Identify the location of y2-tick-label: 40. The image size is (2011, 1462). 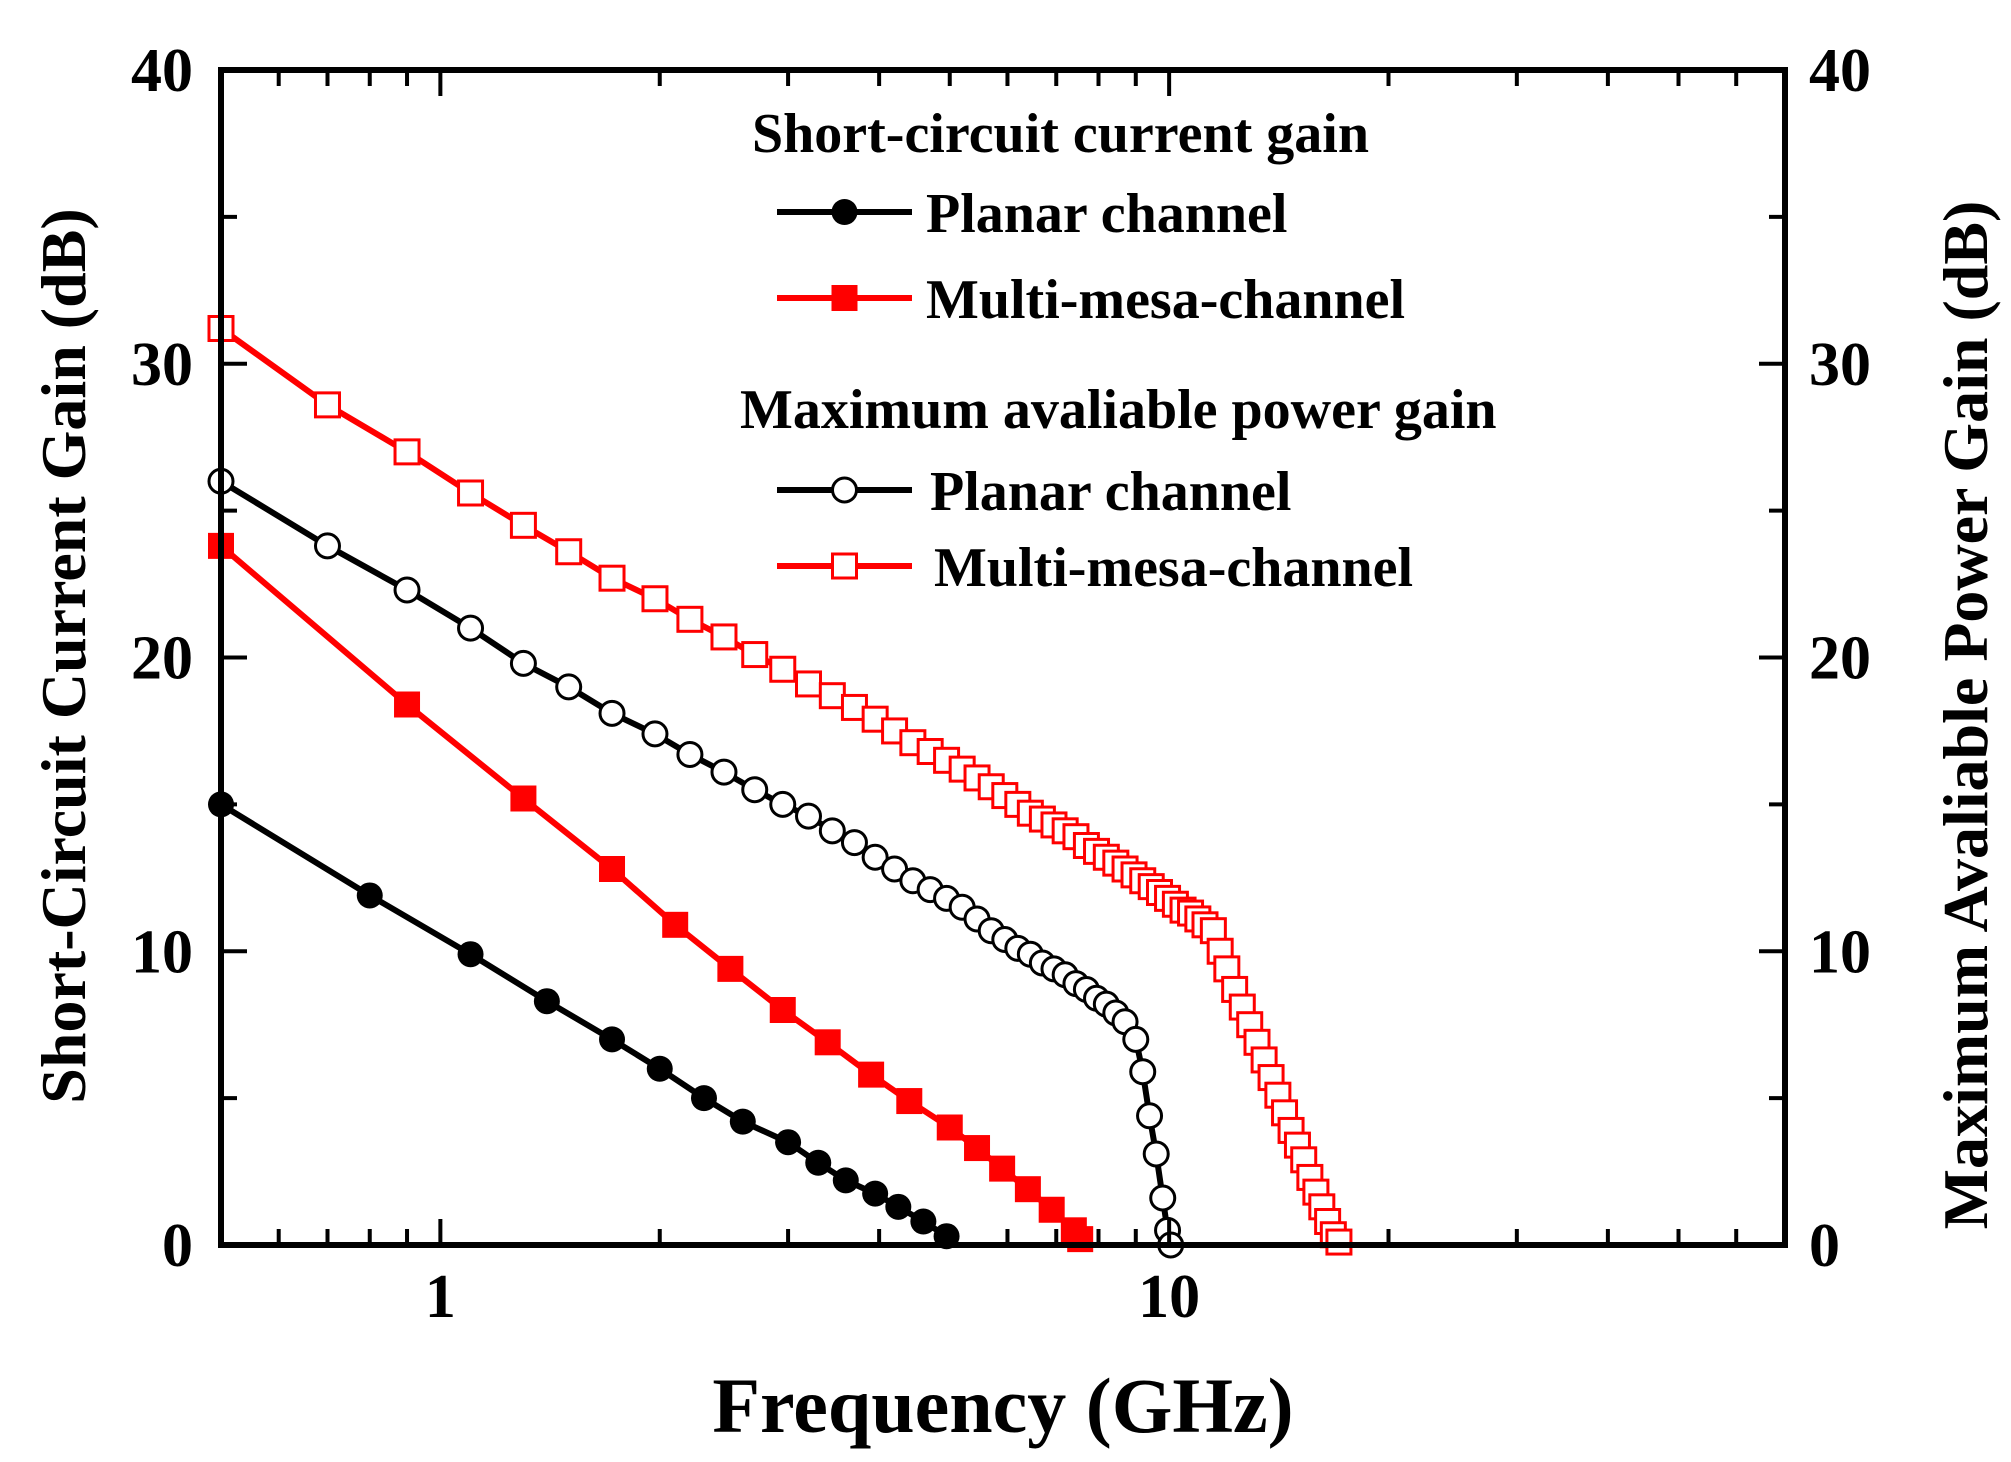
(1840, 71).